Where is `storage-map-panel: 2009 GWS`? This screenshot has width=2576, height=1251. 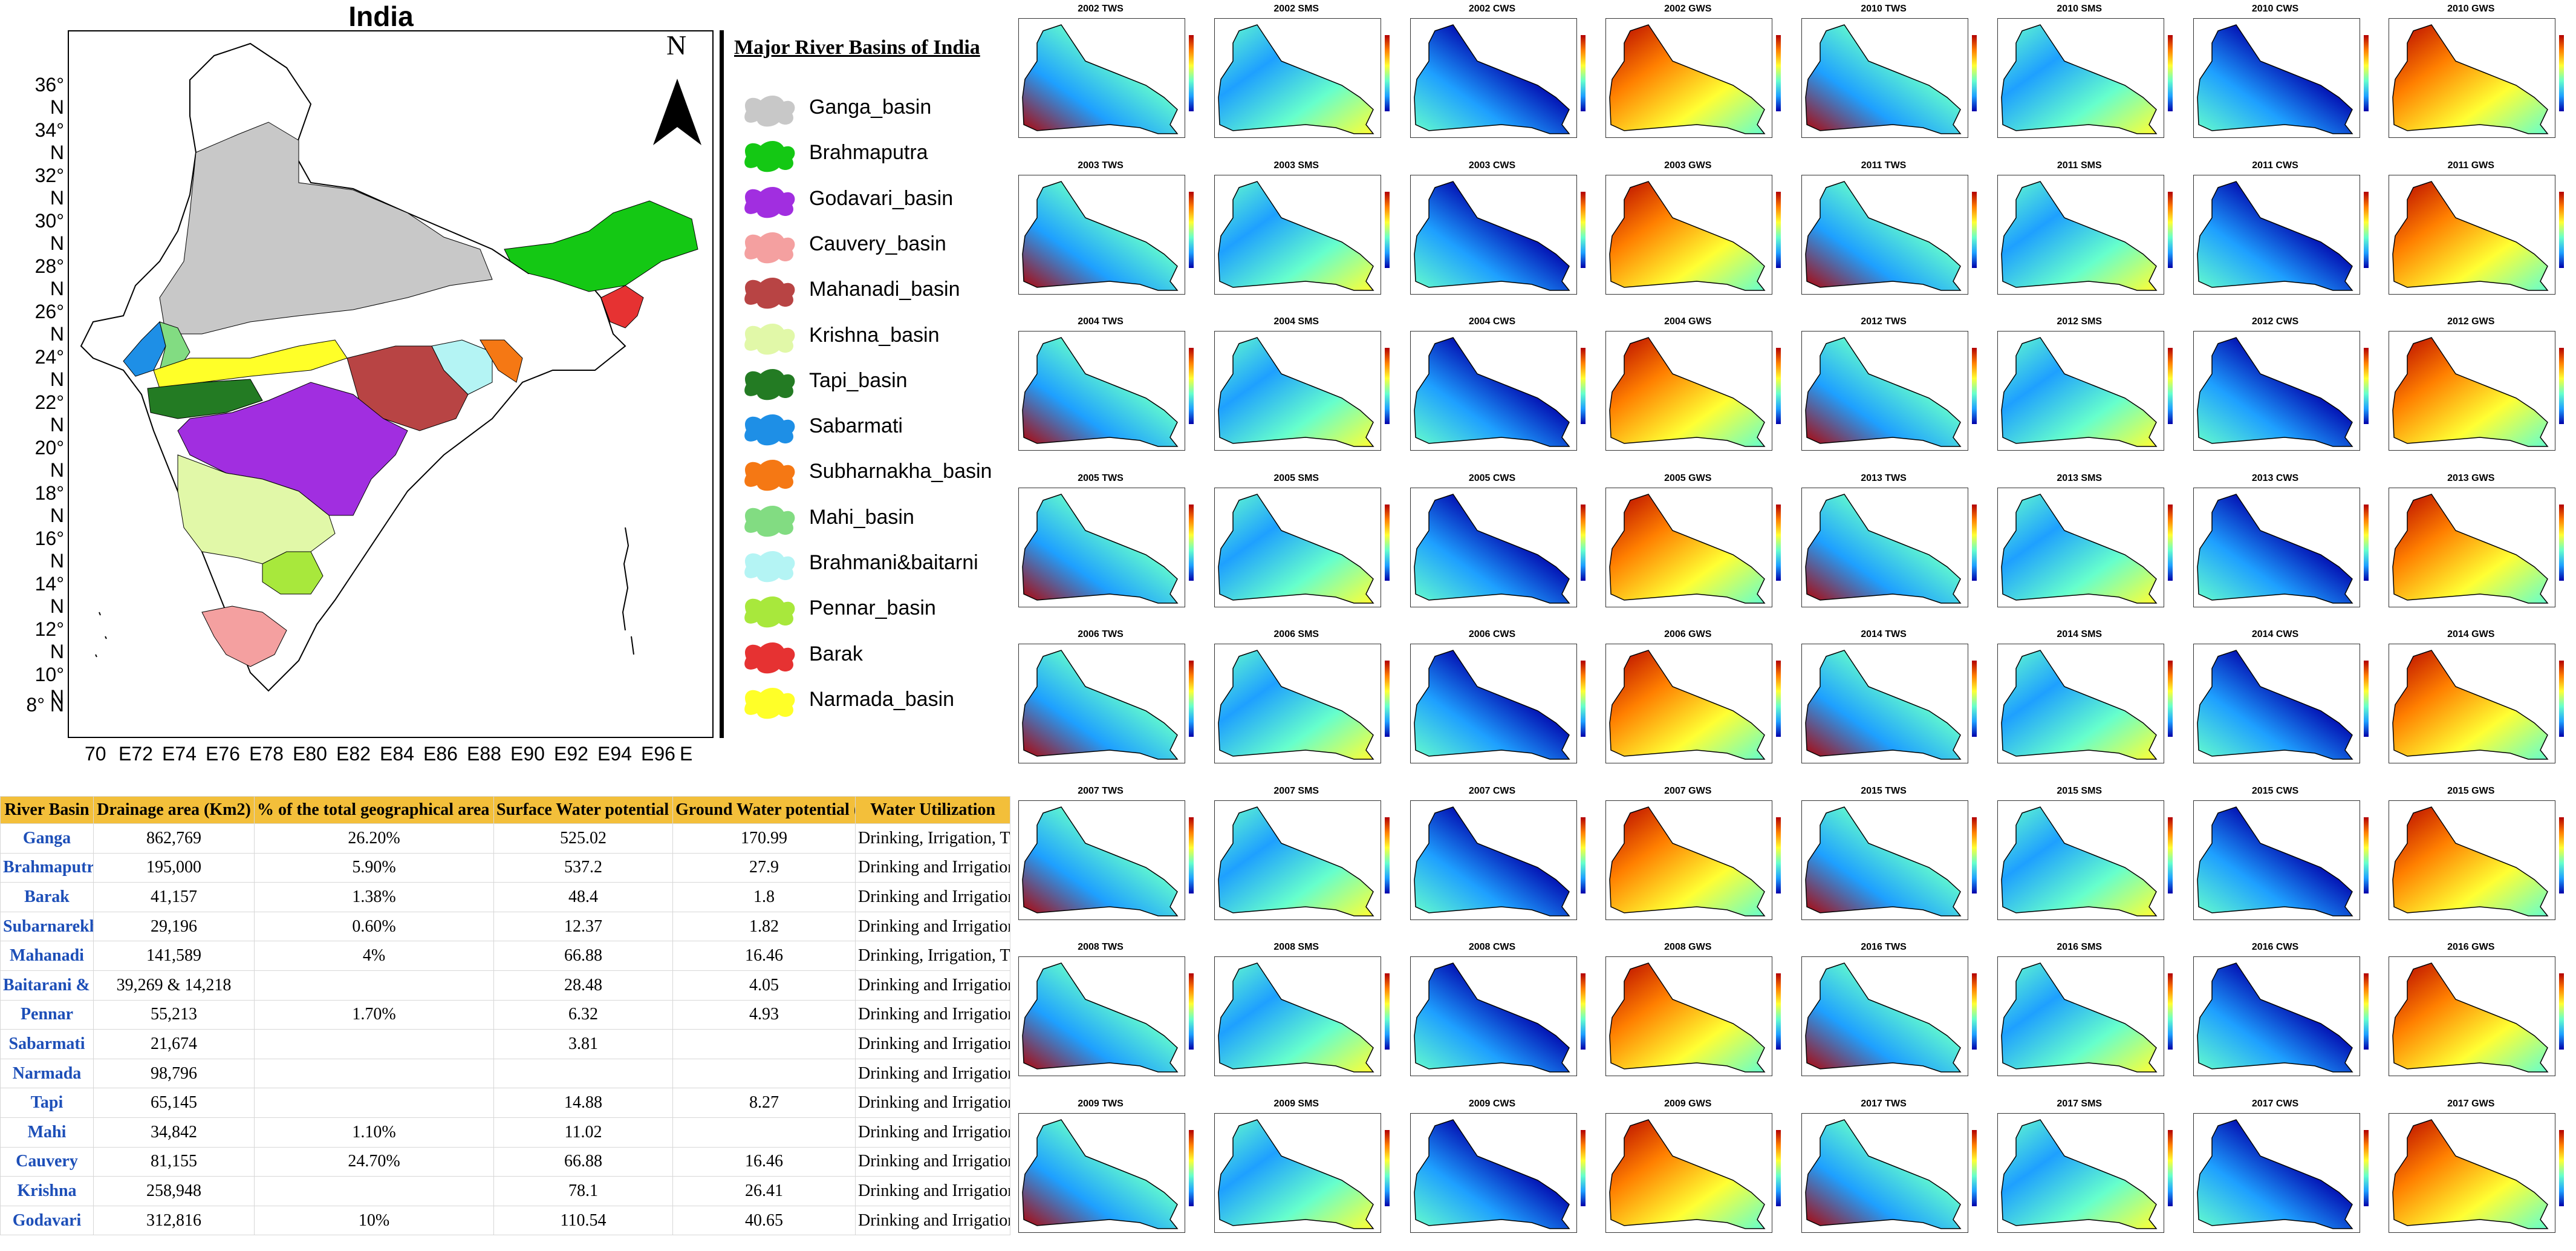 storage-map-panel: 2009 GWS is located at coordinates (1694, 1173).